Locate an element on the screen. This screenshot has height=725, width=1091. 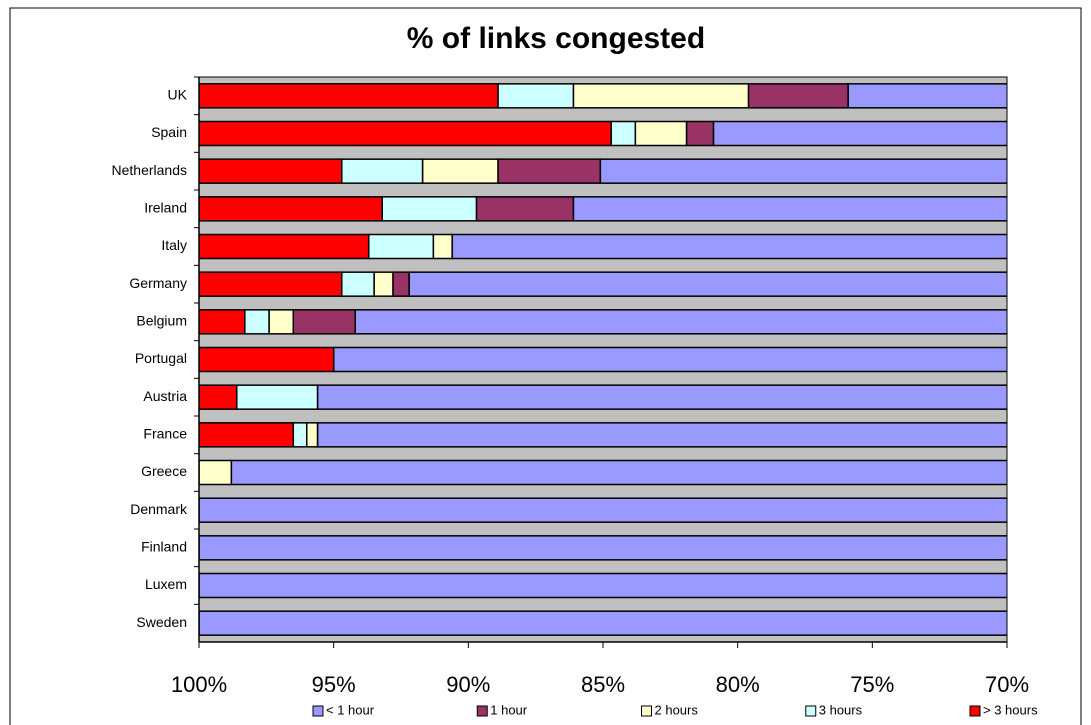
y-tick-label: Denmark is located at coordinates (159, 509).